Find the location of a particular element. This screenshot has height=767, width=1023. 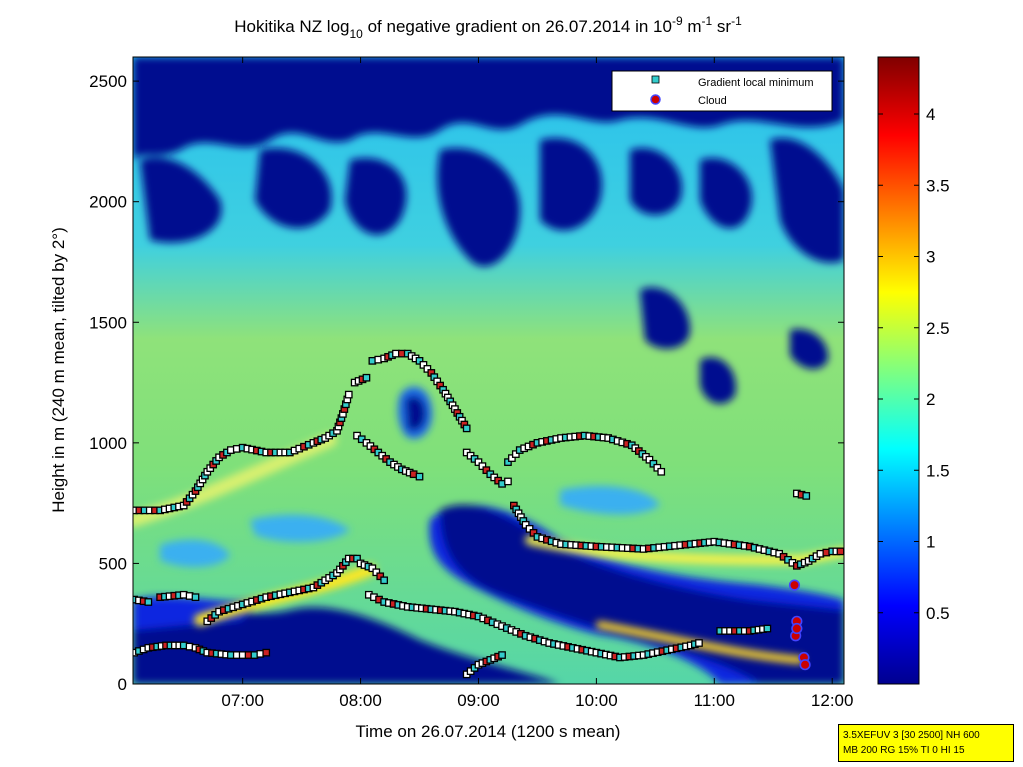

x-tick-label: 08:00 is located at coordinates (360, 700).